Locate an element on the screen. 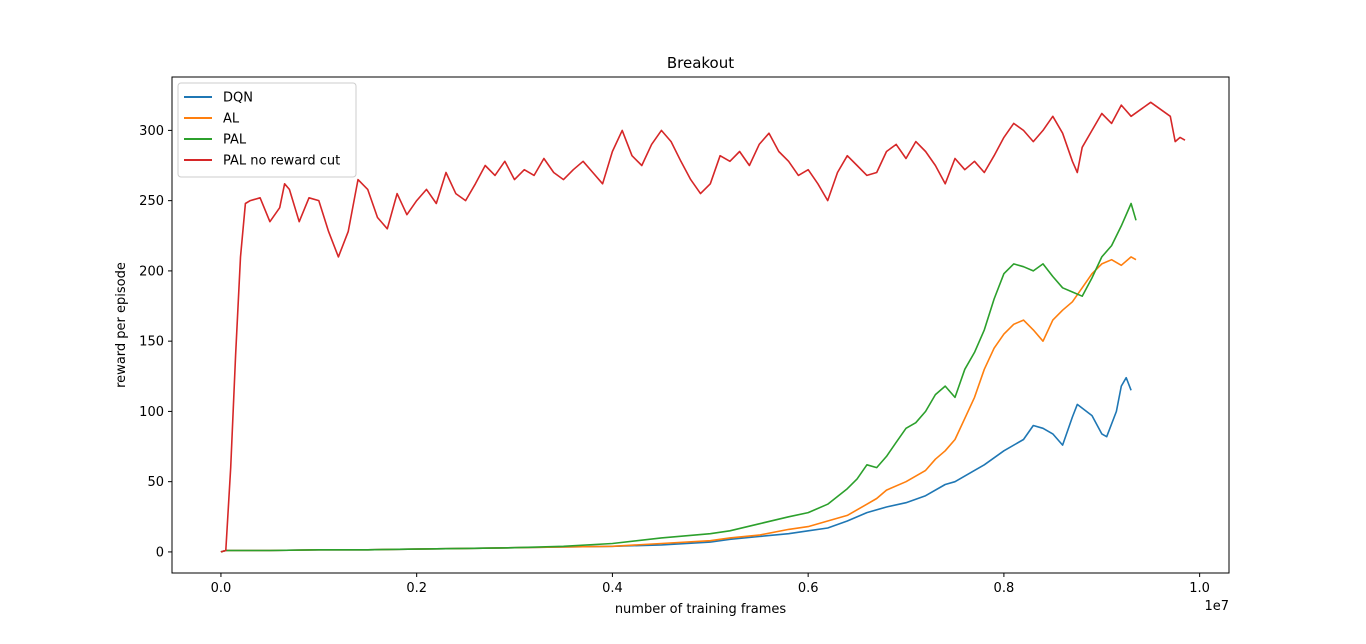 This screenshot has height=644, width=1366. legend: DQN AL PAL PAL no reward cut is located at coordinates (267, 130).